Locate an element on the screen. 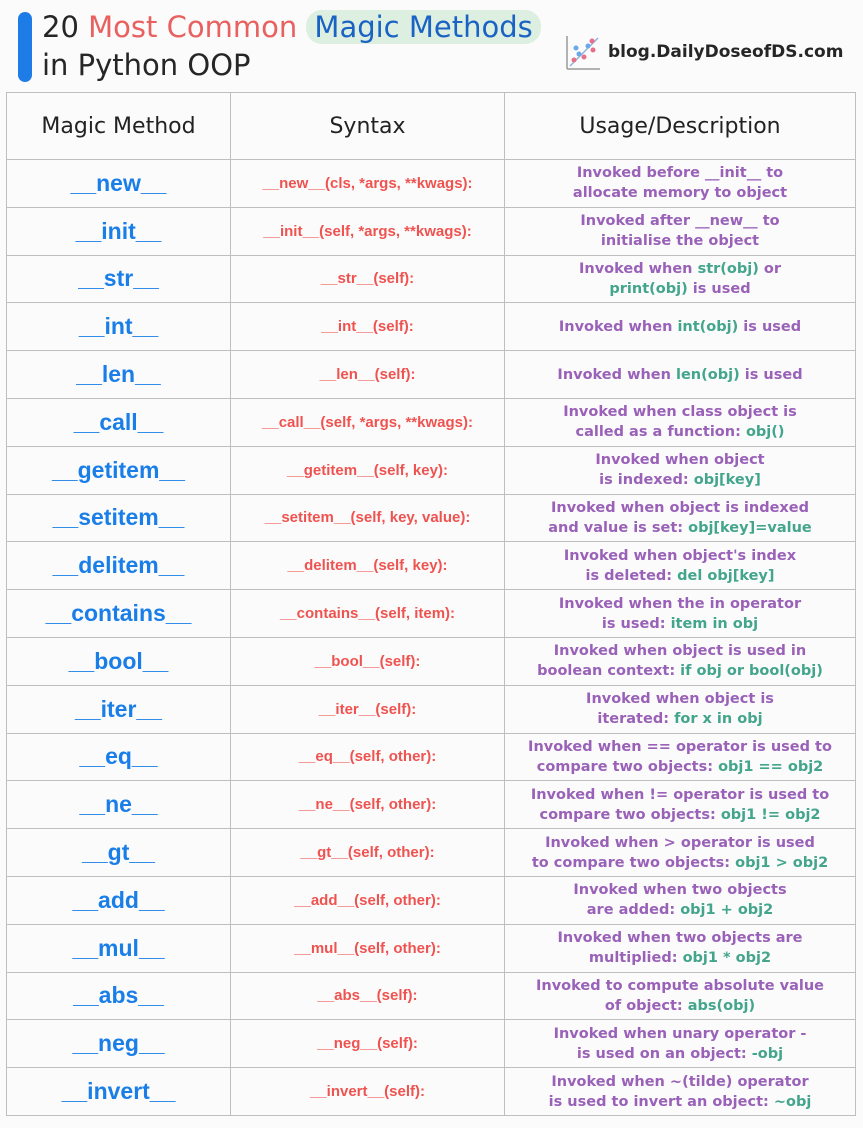  description-text: called as a function: is located at coordinates (660, 432).